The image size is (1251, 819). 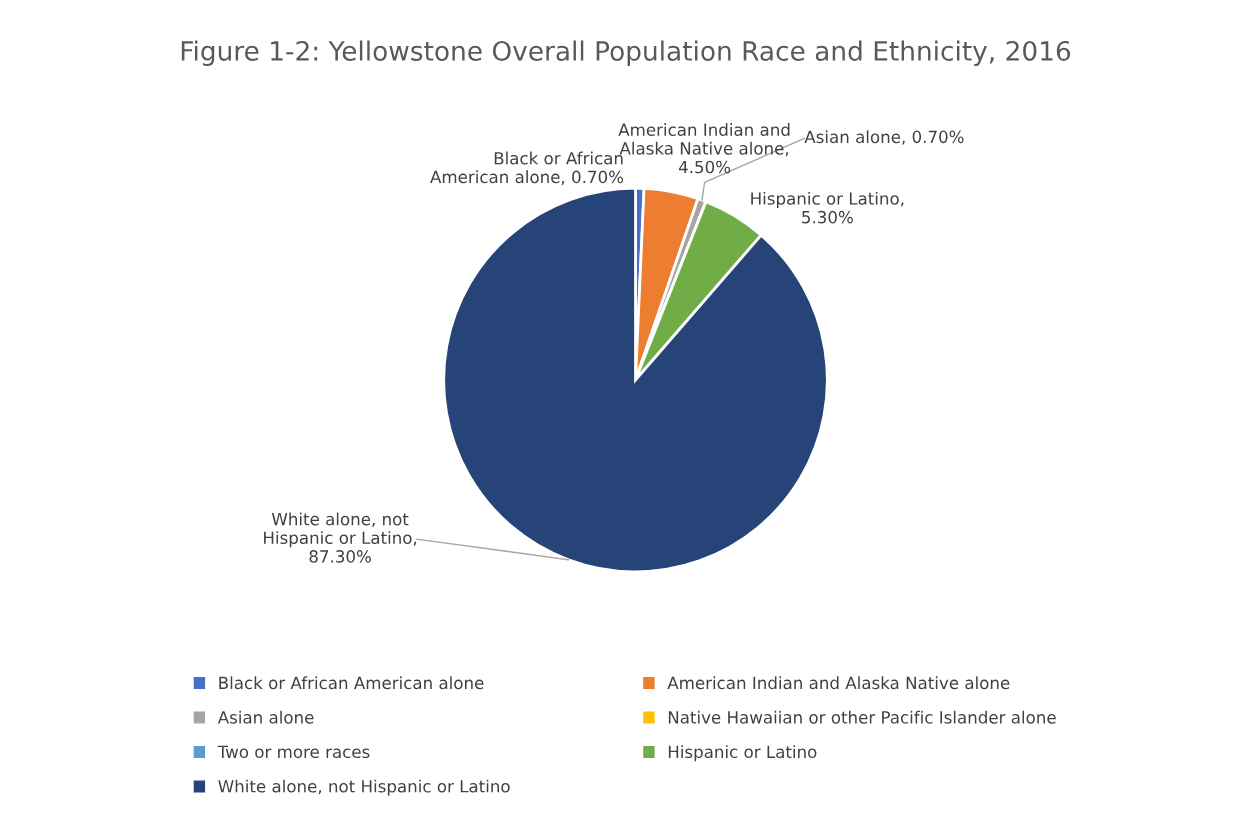 What do you see at coordinates (340, 537) in the screenshot?
I see `data-label: White alone, not Hispanic or Latino, 87.30%` at bounding box center [340, 537].